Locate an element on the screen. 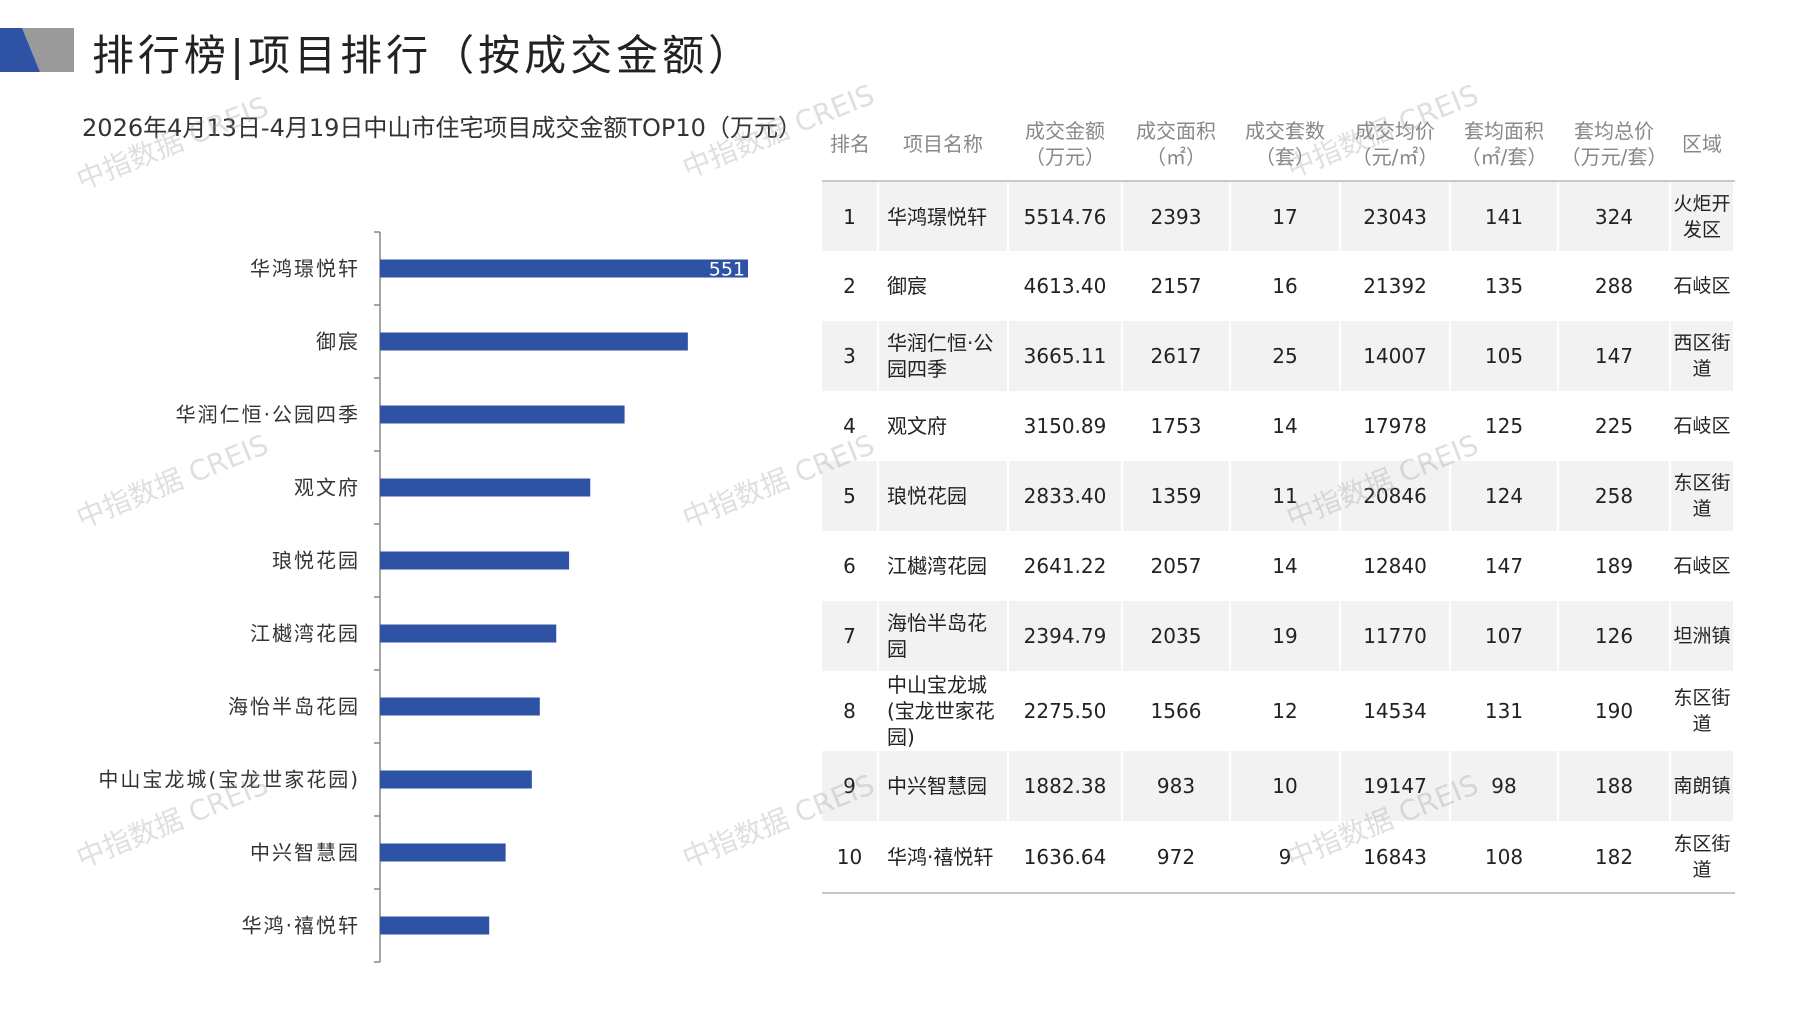  column-header-text: 成交面积 is located at coordinates (1176, 131).